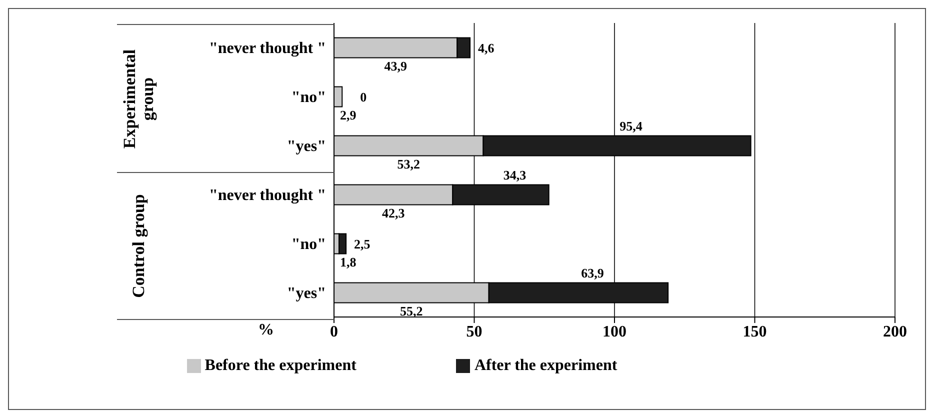 The image size is (934, 419). What do you see at coordinates (396, 66) in the screenshot?
I see `data-label: 43,9` at bounding box center [396, 66].